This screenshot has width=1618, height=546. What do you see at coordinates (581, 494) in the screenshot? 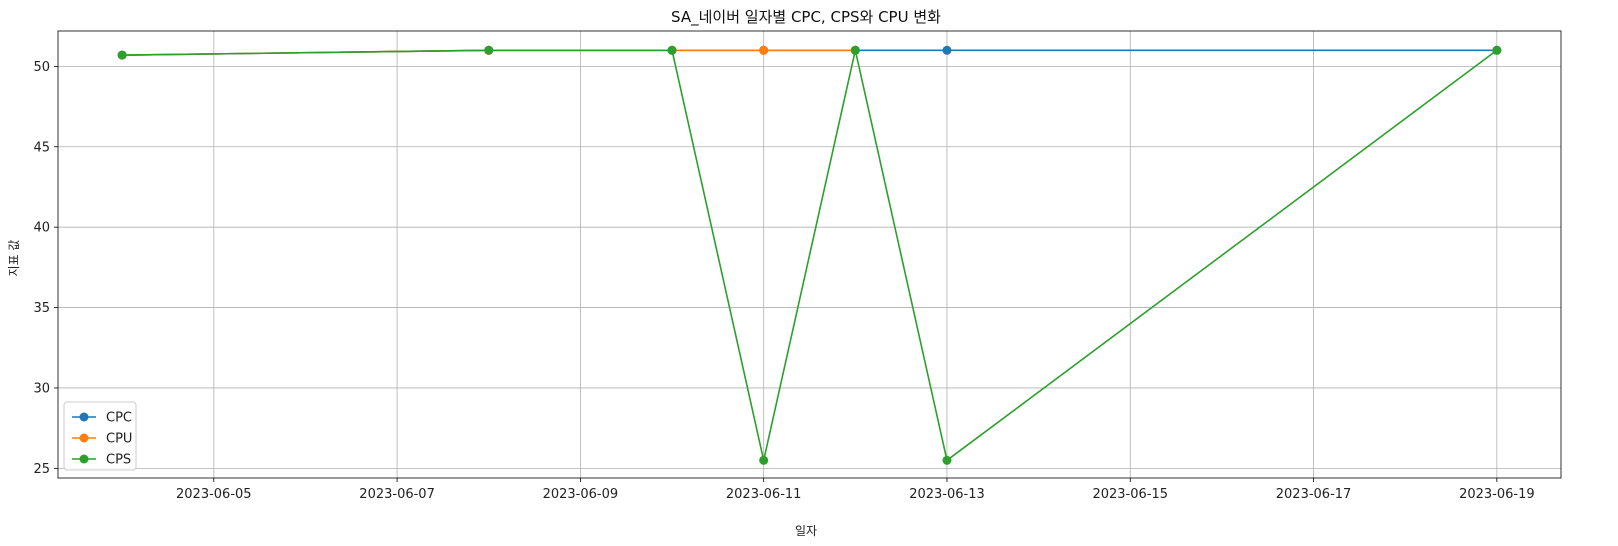
I see `x-tick-label: 2023-06-09` at bounding box center [581, 494].